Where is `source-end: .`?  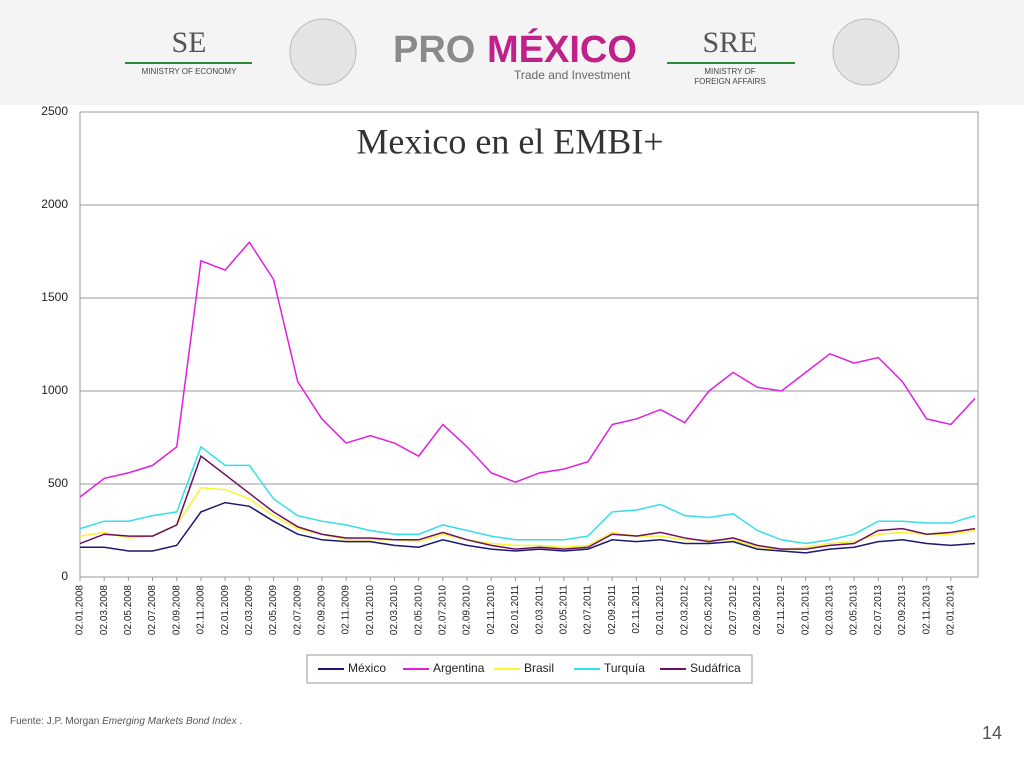
source-end: . is located at coordinates (240, 721).